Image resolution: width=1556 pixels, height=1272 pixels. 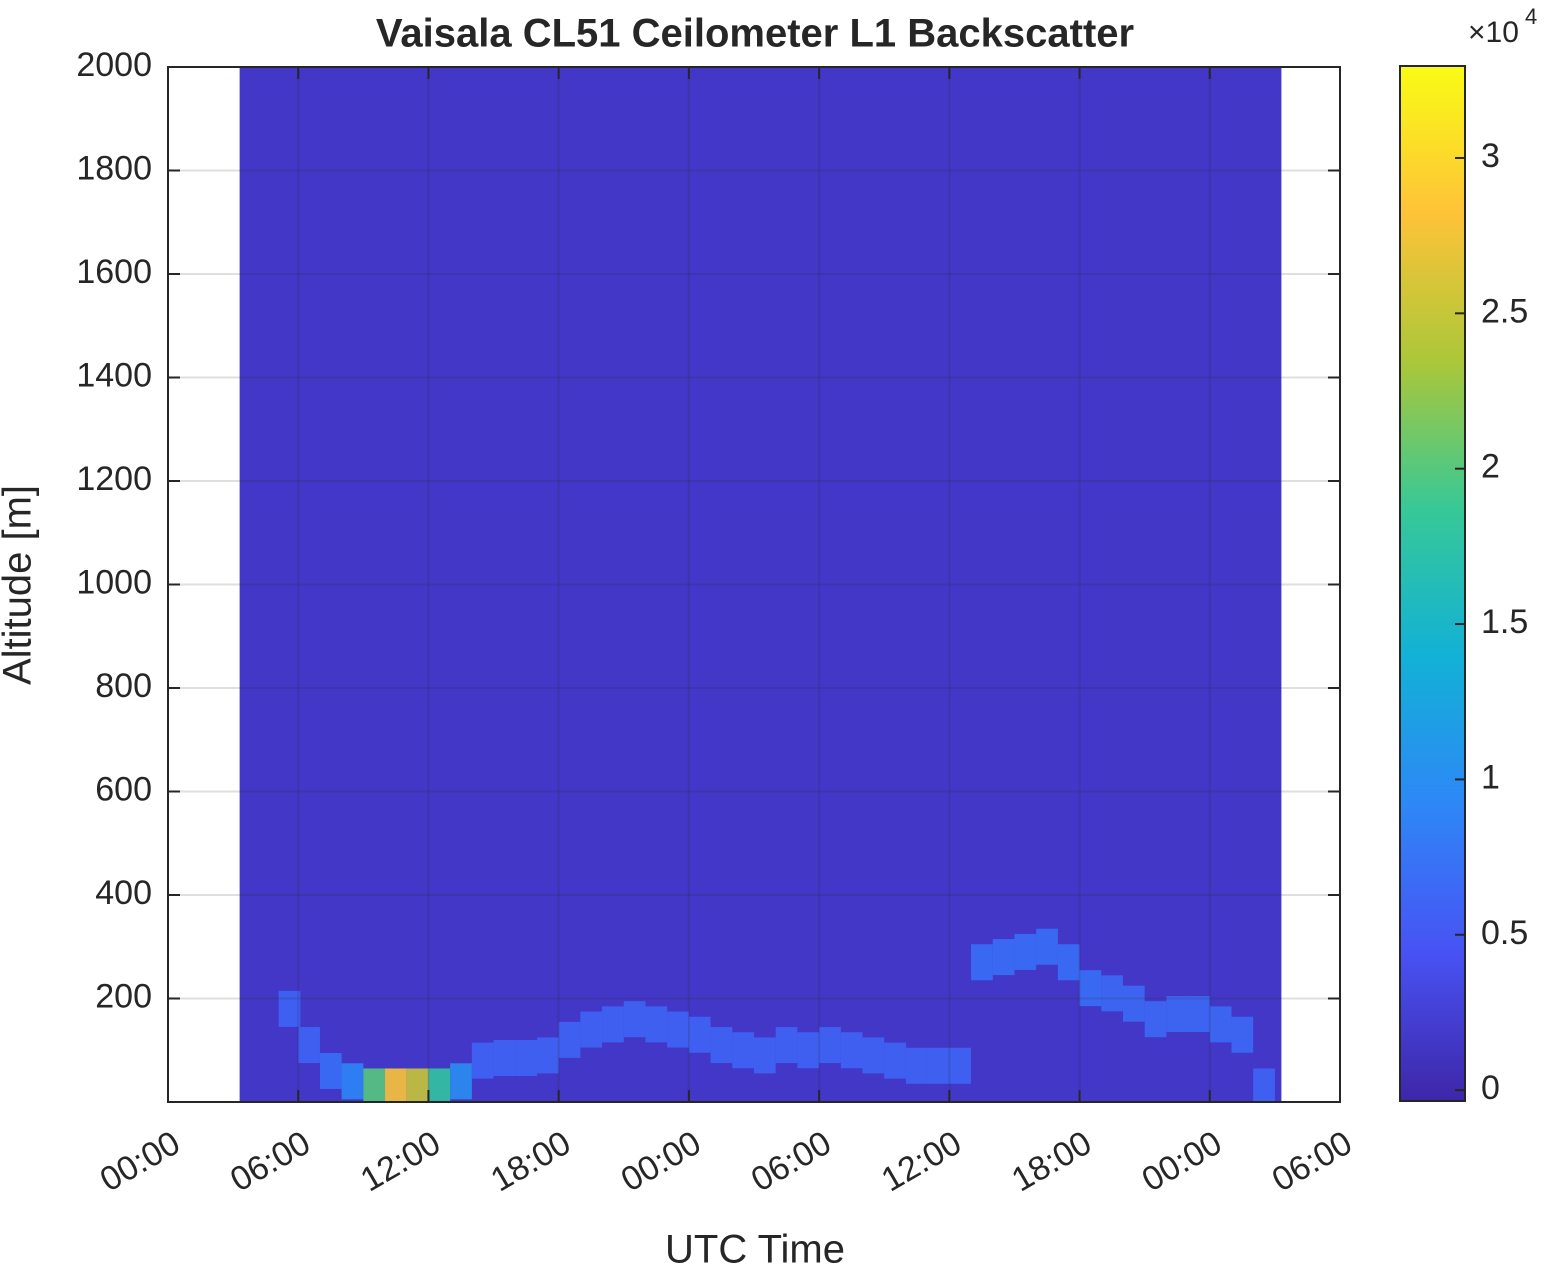 What do you see at coordinates (123, 686) in the screenshot?
I see `y-tick-label: 800` at bounding box center [123, 686].